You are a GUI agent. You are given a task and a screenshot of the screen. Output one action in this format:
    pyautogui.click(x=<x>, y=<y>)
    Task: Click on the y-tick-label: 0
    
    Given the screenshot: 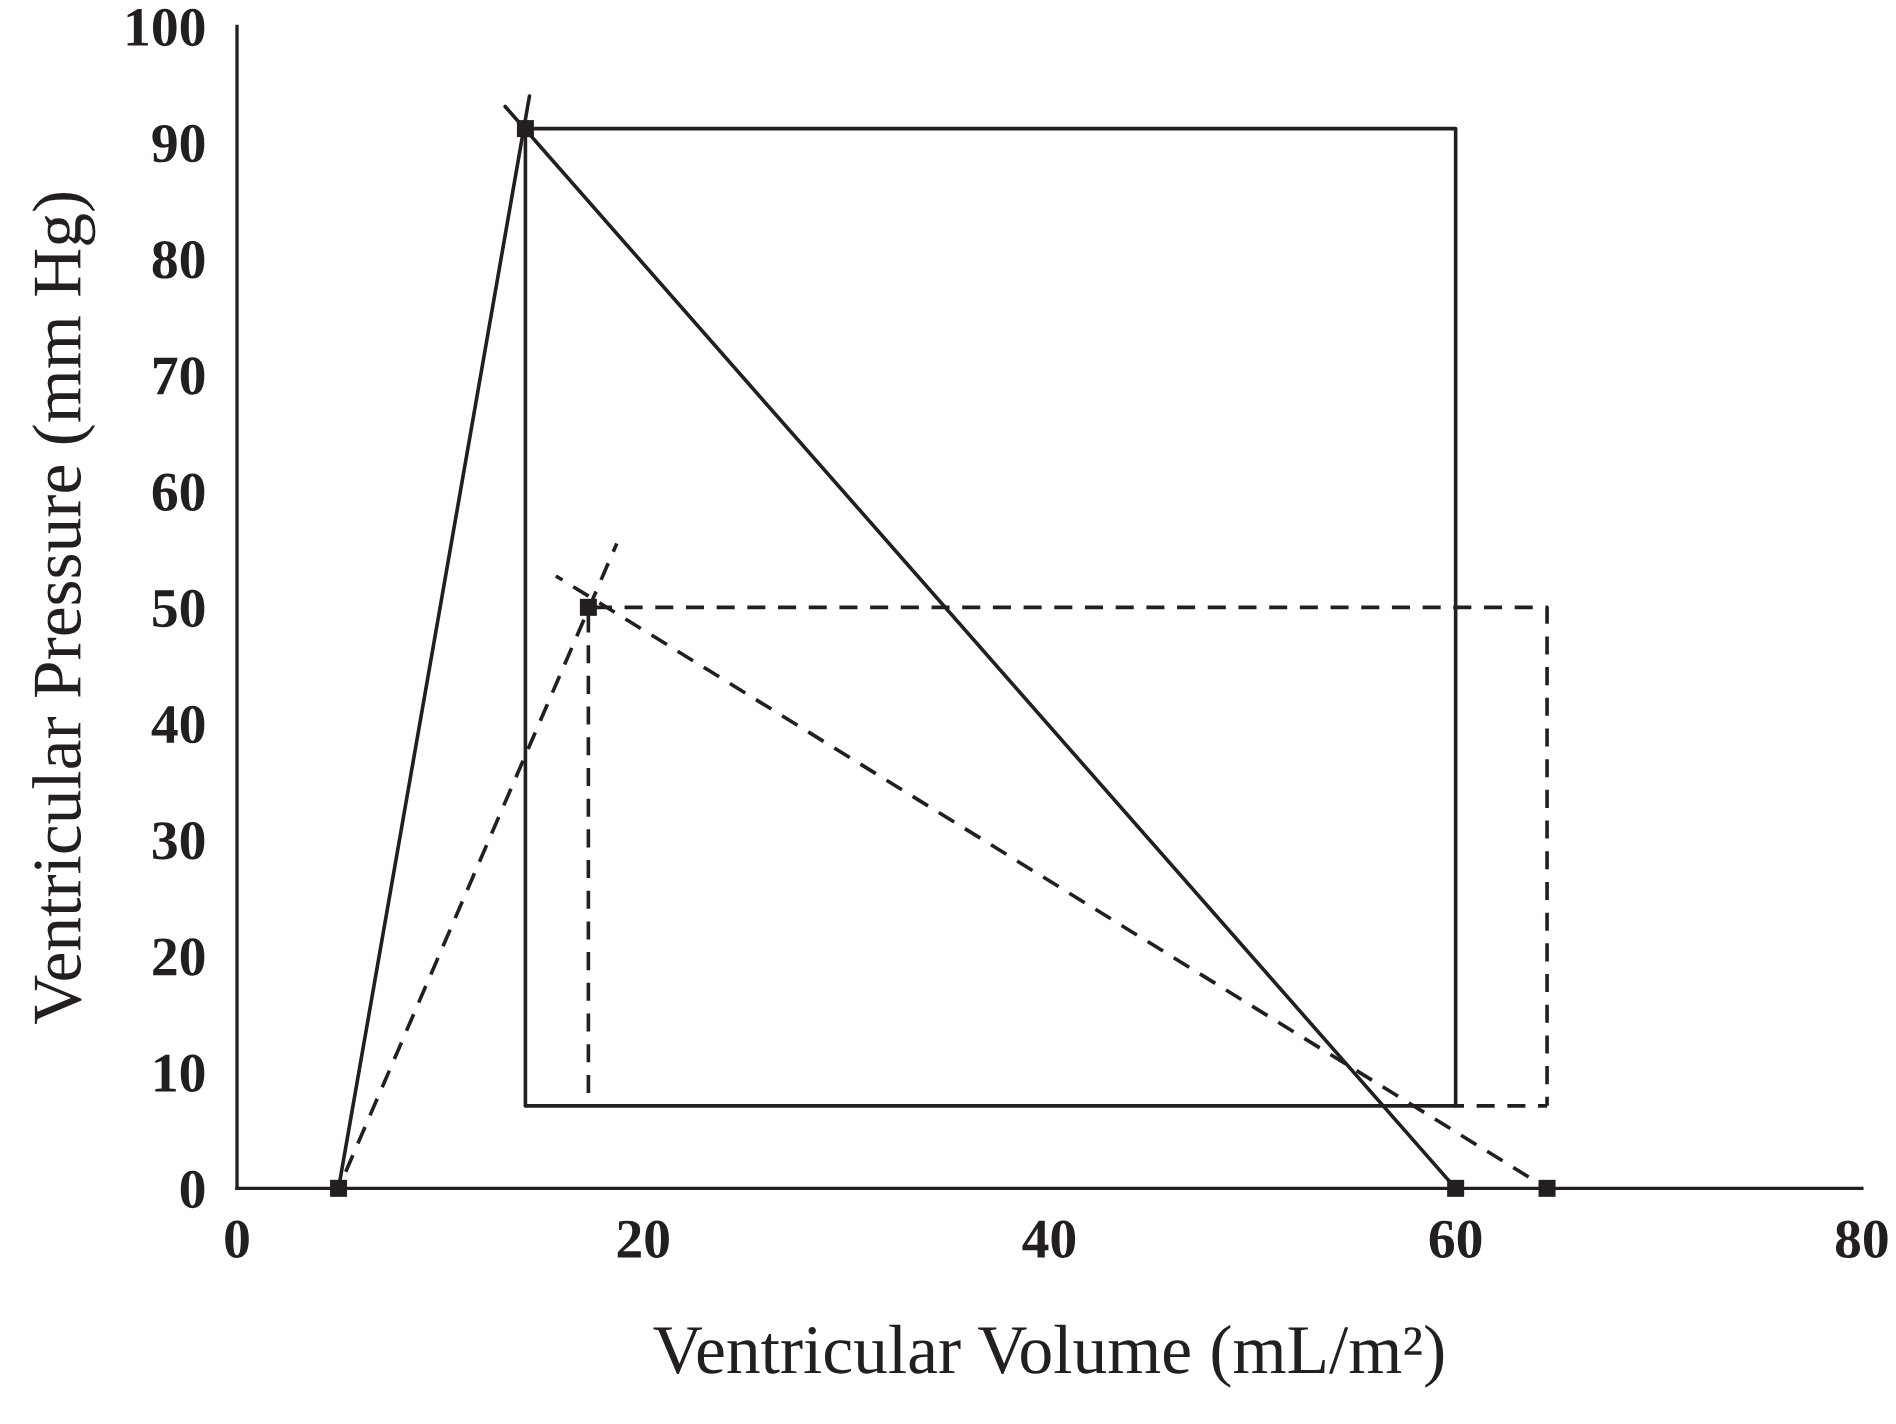 What is the action you would take?
    pyautogui.click(x=192, y=1189)
    